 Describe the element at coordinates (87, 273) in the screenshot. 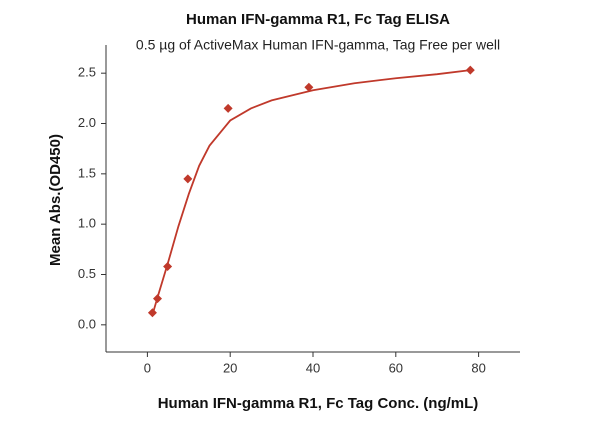

I see `y-tick-label: 0.5` at that location.